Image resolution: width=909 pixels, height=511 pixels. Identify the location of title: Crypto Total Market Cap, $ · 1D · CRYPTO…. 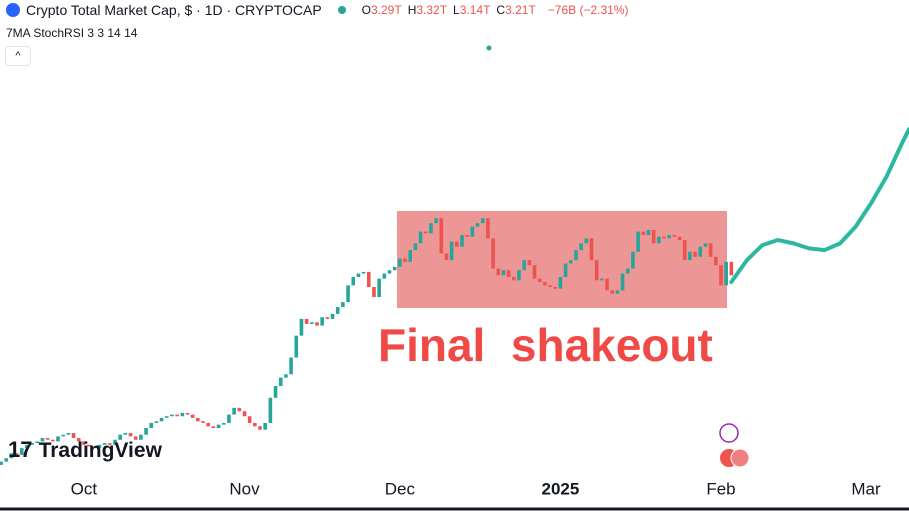
(174, 10).